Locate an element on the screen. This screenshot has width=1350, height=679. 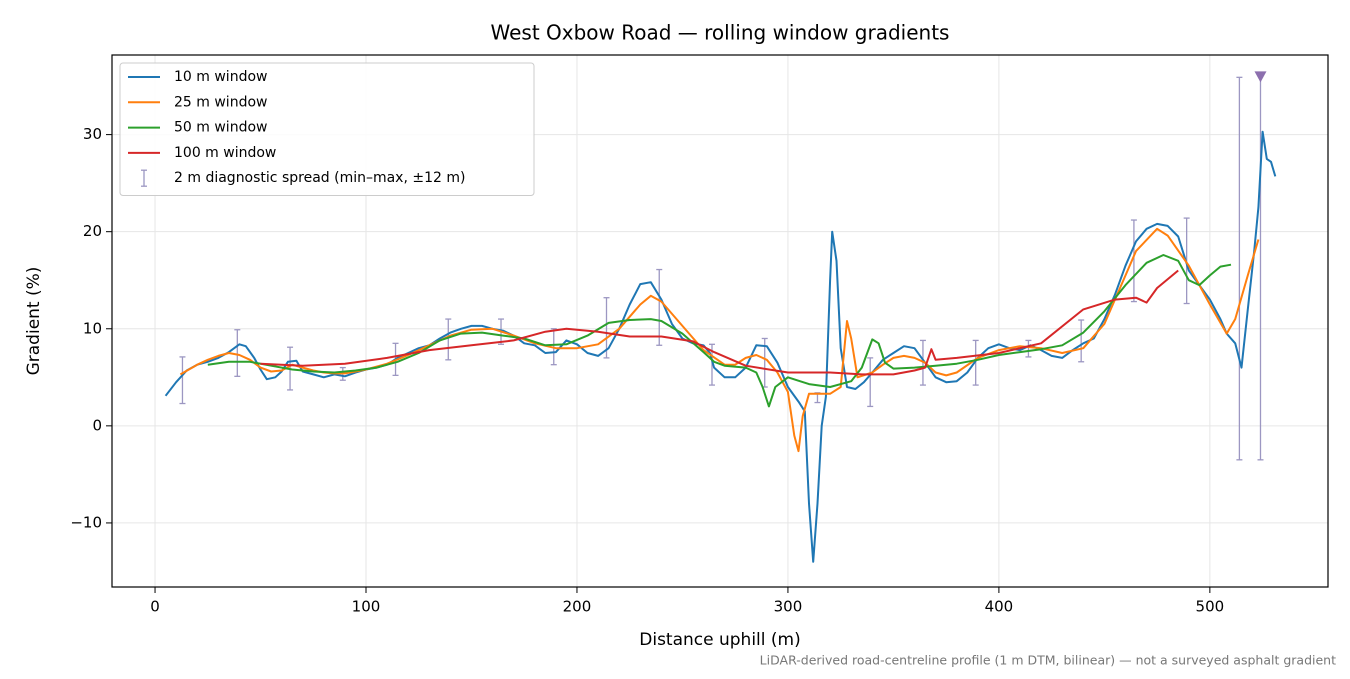
legend-frame is located at coordinates (327, 129).